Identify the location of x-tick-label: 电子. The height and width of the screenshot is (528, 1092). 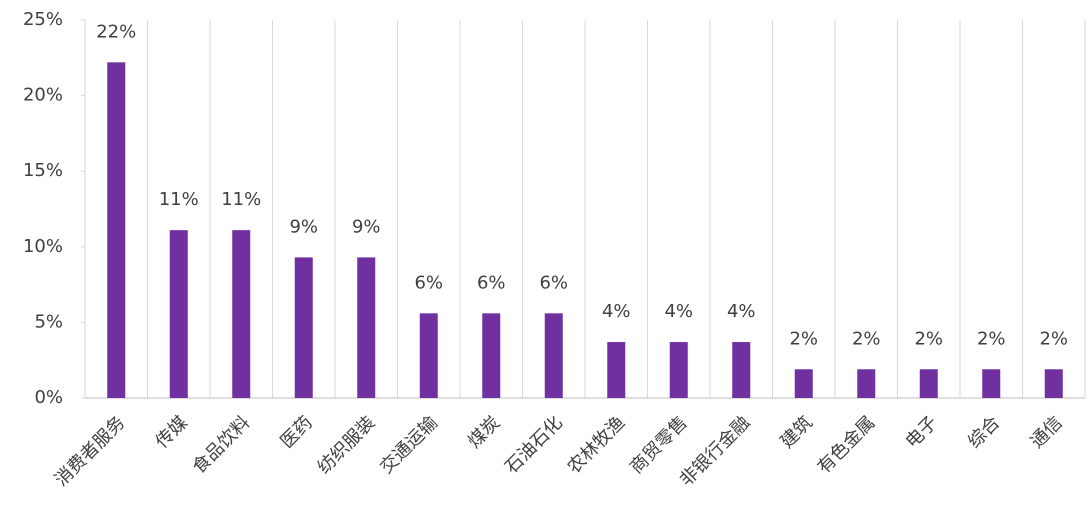
(922, 432).